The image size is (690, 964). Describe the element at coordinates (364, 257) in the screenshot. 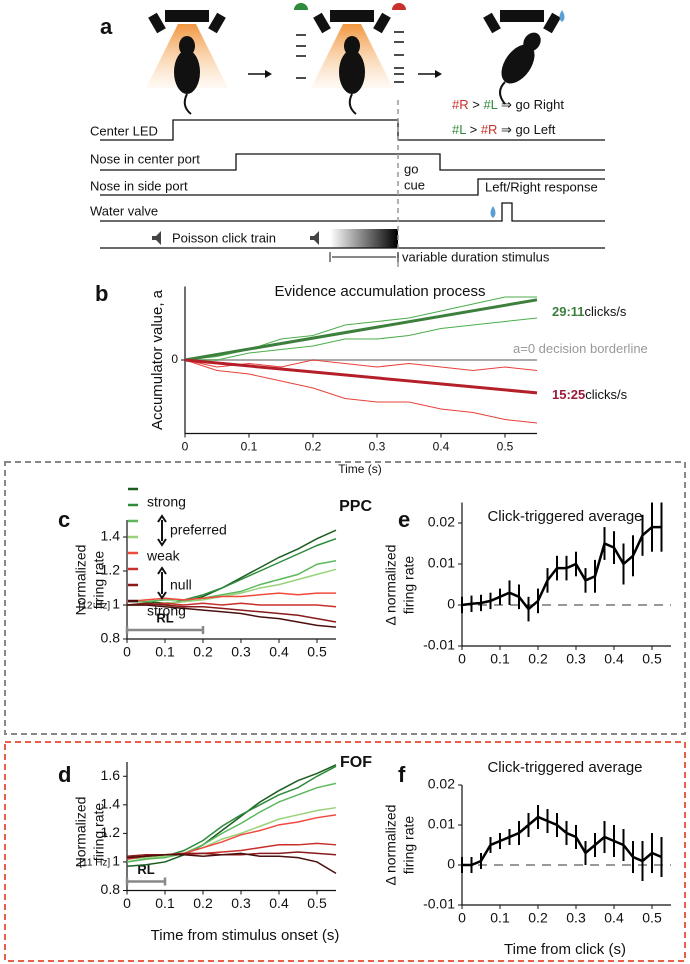

I see `duration-arrow` at that location.